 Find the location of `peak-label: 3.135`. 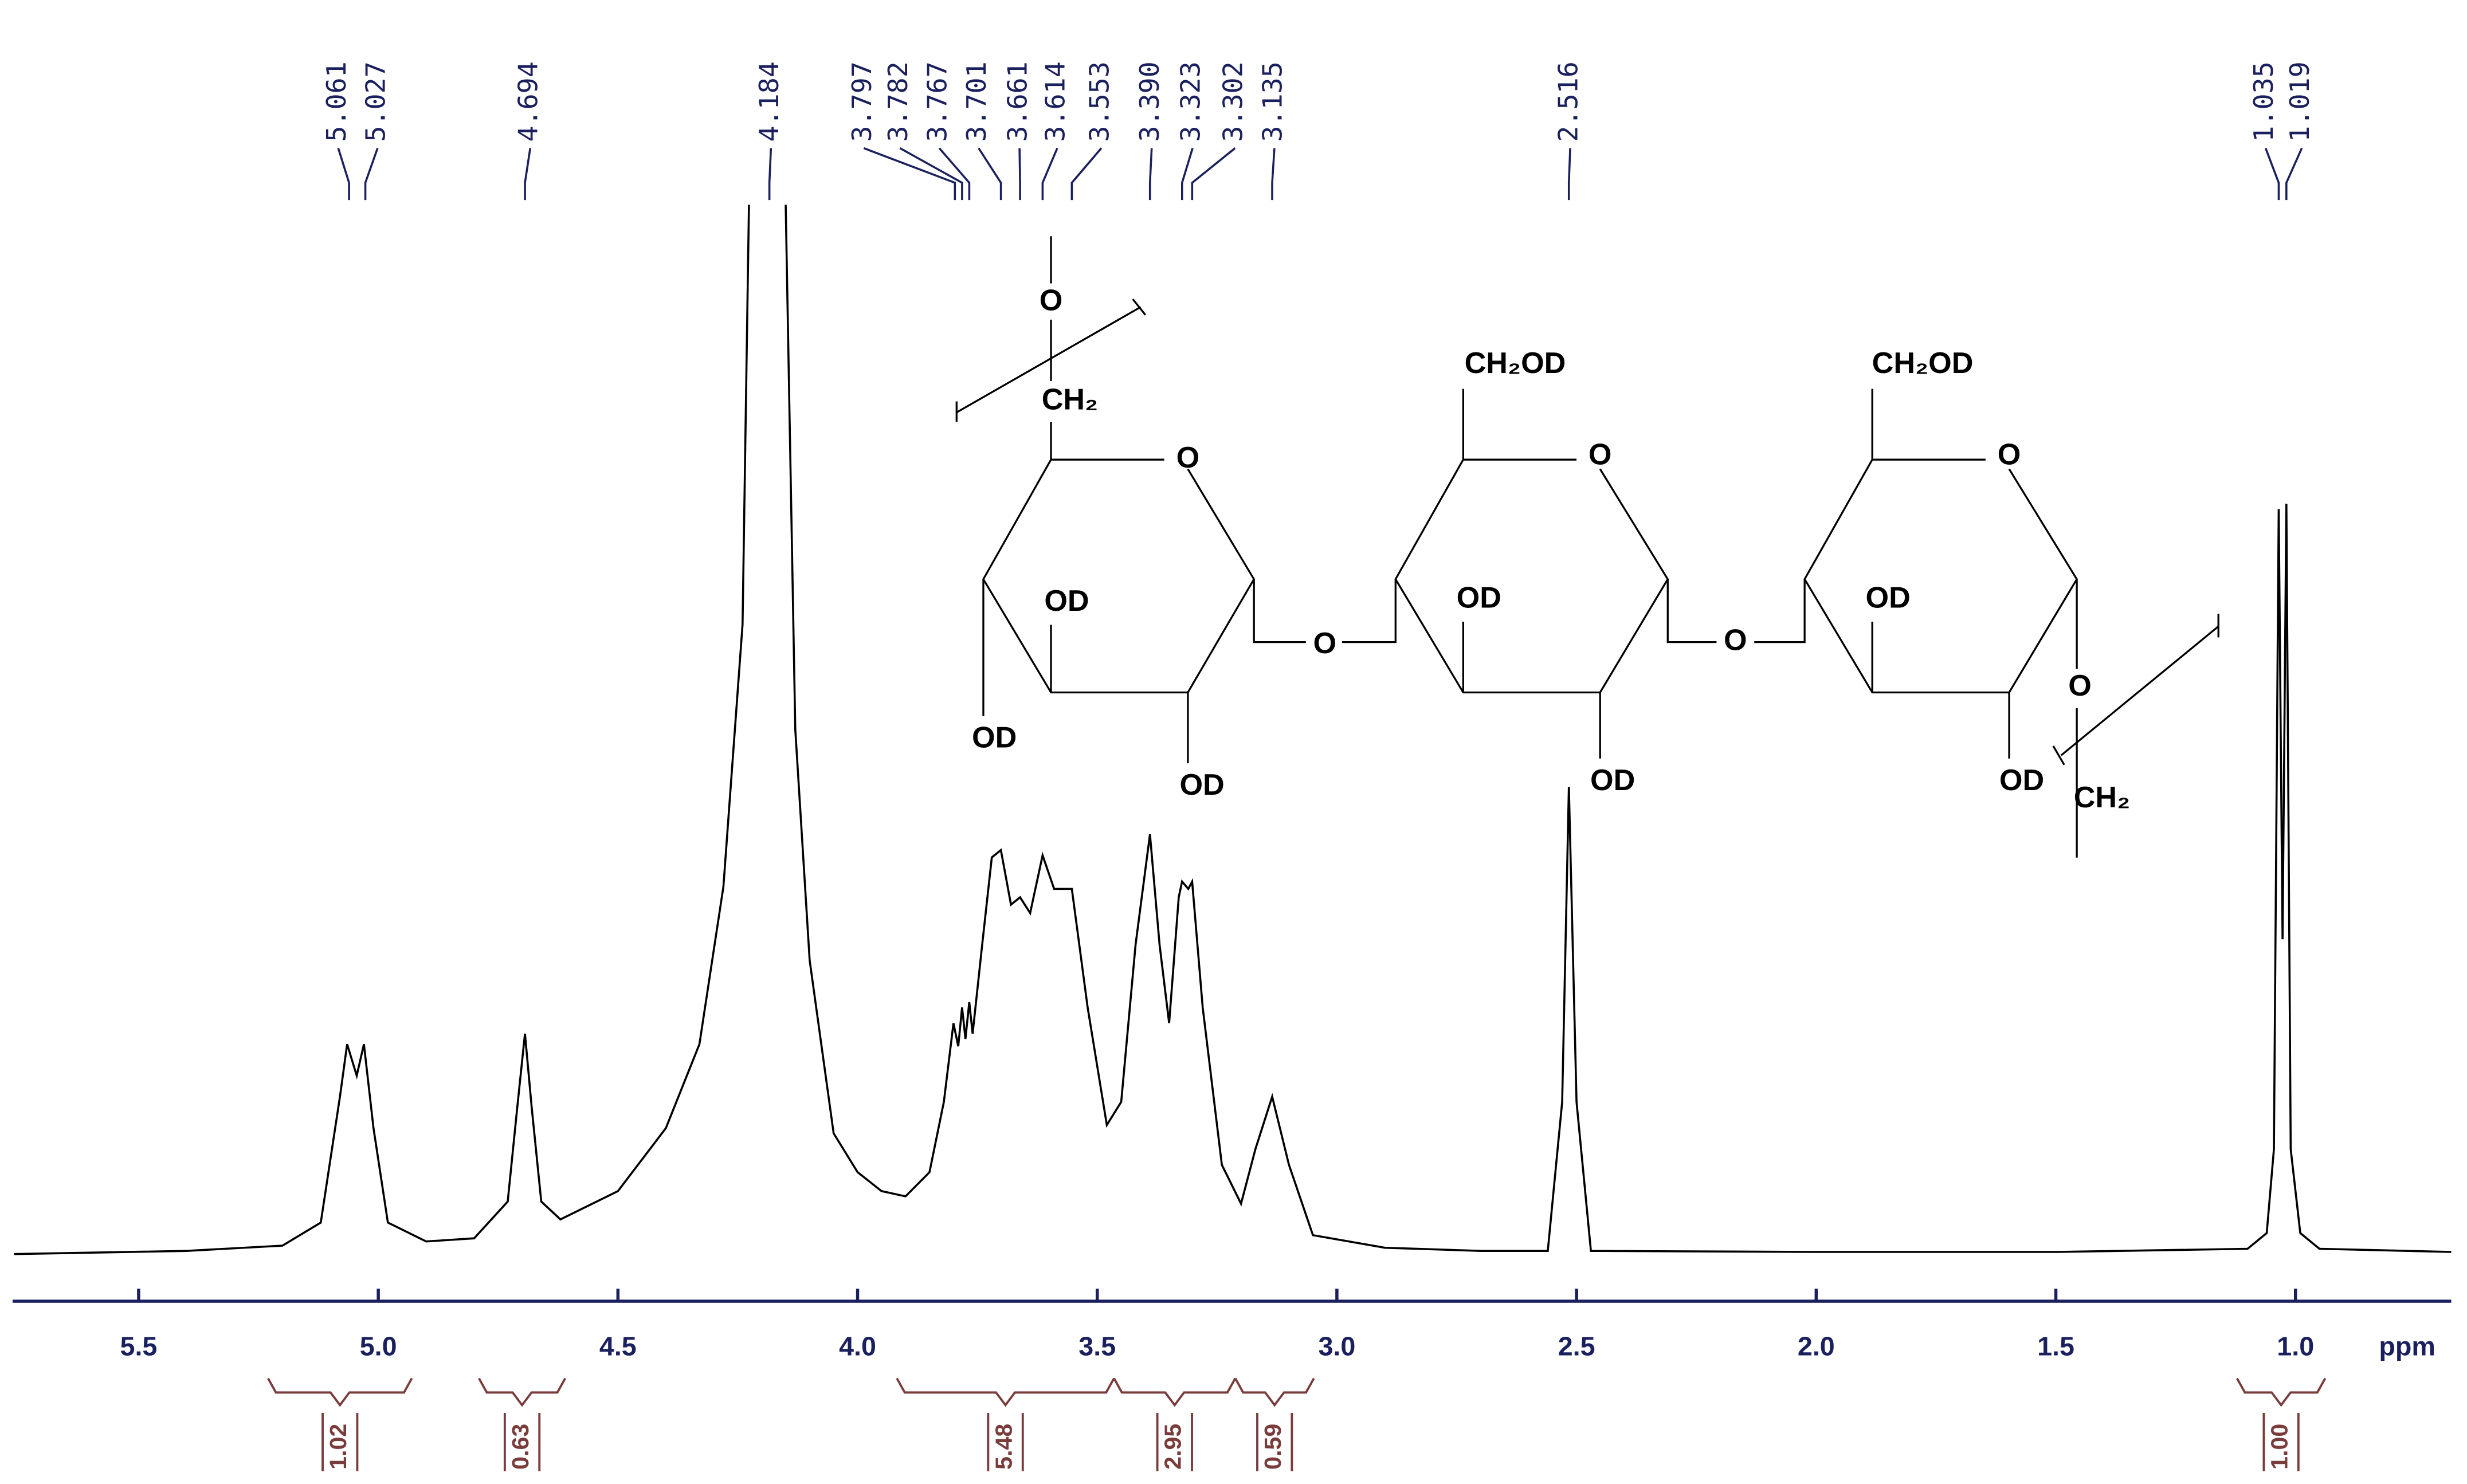

peak-label: 3.135 is located at coordinates (1272, 101).